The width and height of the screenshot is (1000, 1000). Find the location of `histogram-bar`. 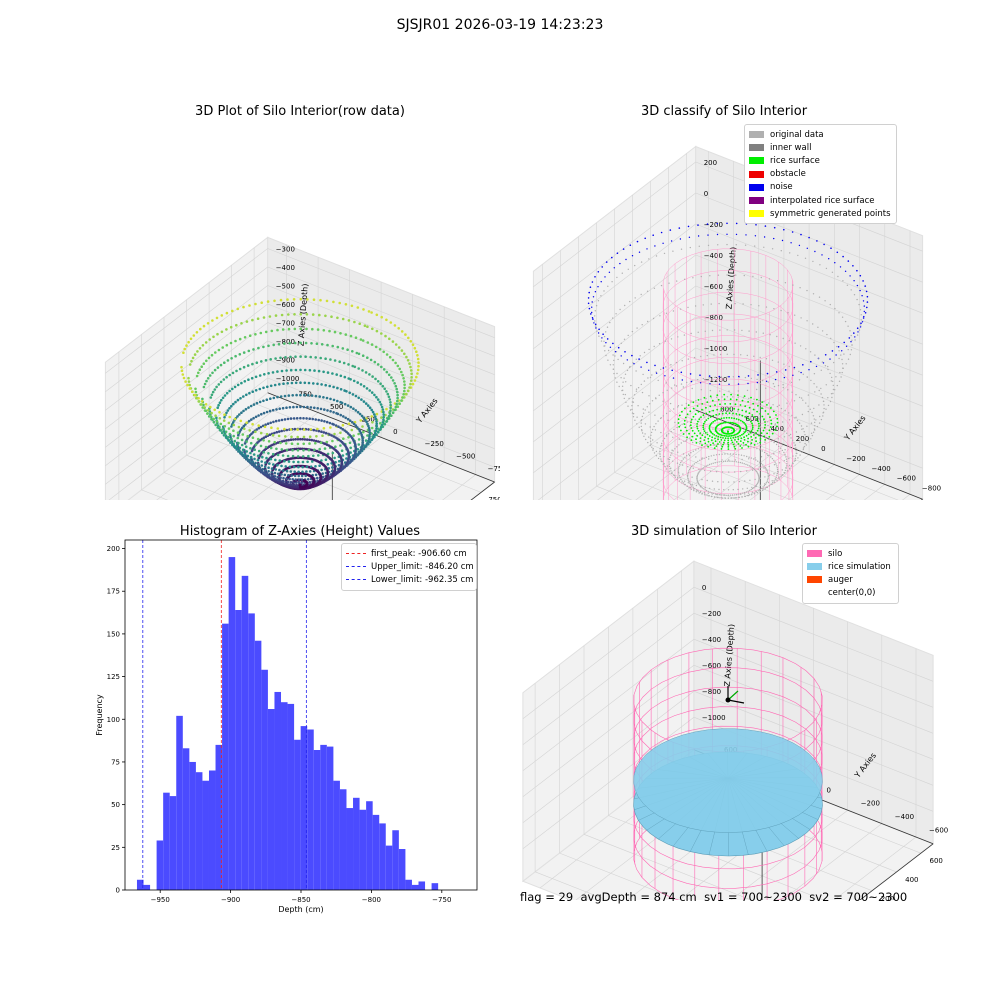

histogram-bar is located at coordinates (415, 887).